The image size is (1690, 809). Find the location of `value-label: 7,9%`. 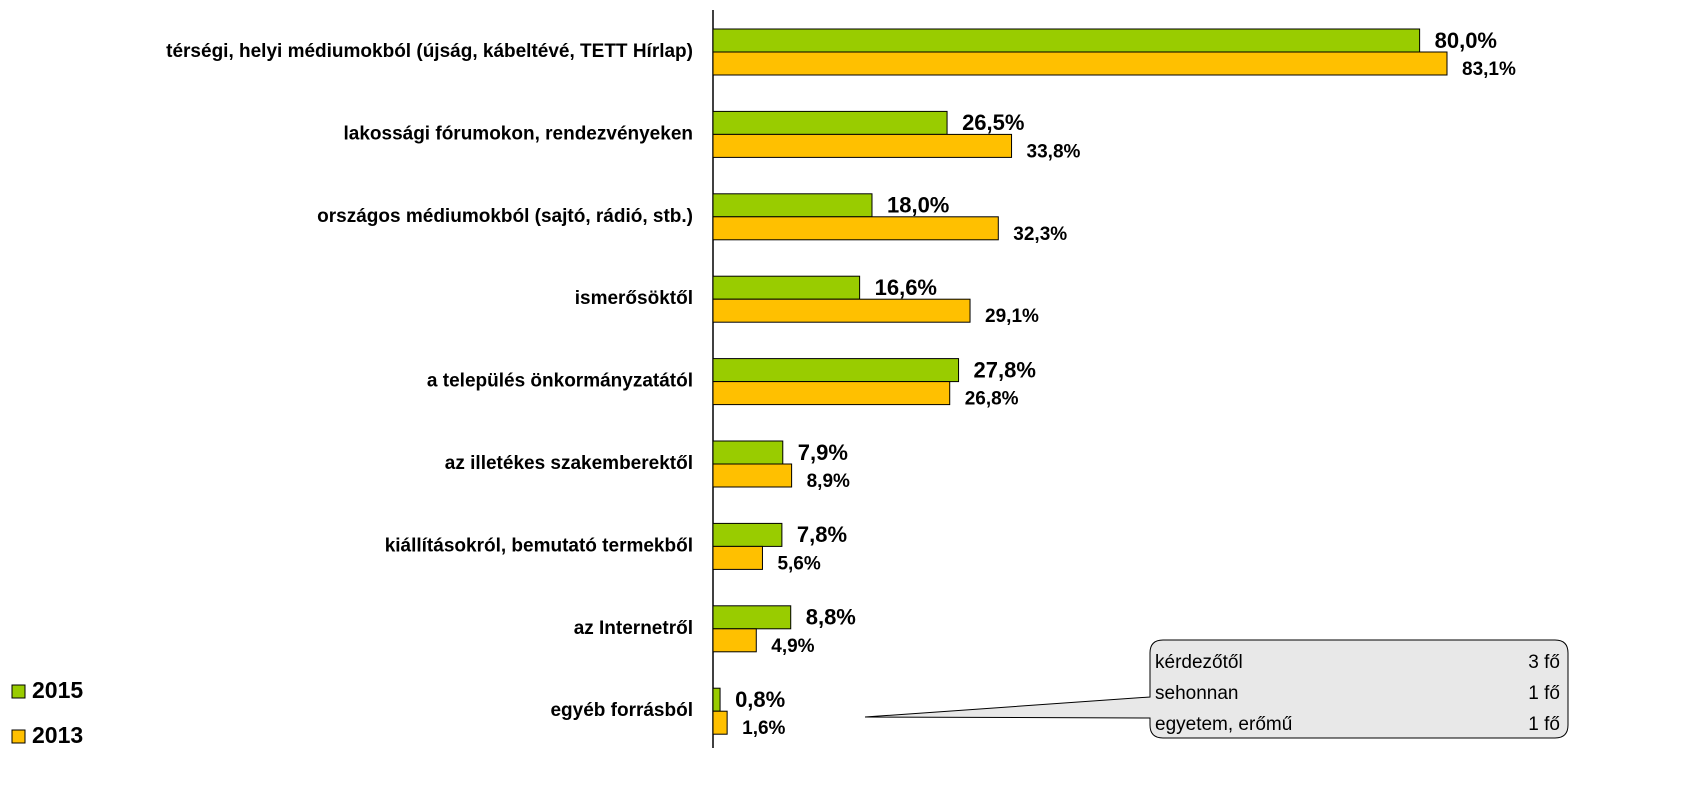

value-label: 7,9% is located at coordinates (823, 452).